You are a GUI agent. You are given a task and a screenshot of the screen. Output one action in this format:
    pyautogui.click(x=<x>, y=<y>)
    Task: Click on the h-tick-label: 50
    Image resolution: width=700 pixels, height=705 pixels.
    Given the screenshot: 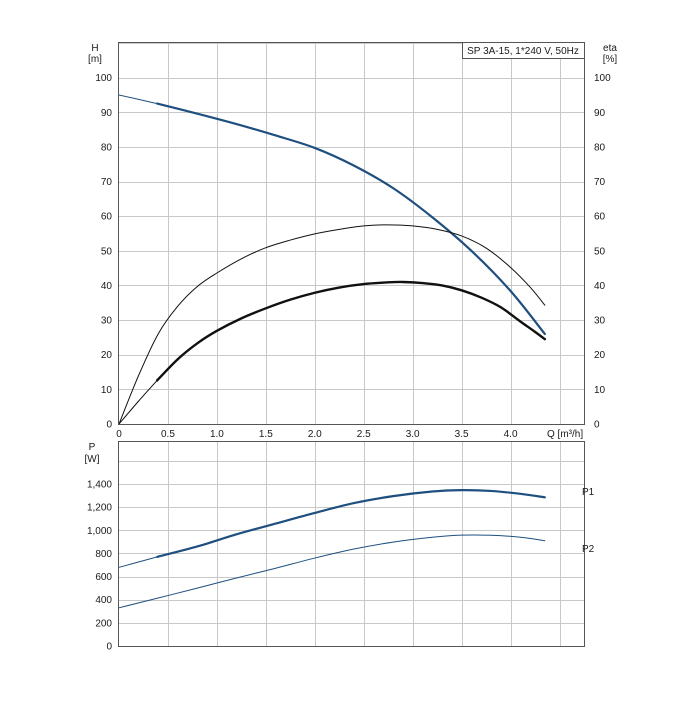 What is the action you would take?
    pyautogui.click(x=107, y=251)
    